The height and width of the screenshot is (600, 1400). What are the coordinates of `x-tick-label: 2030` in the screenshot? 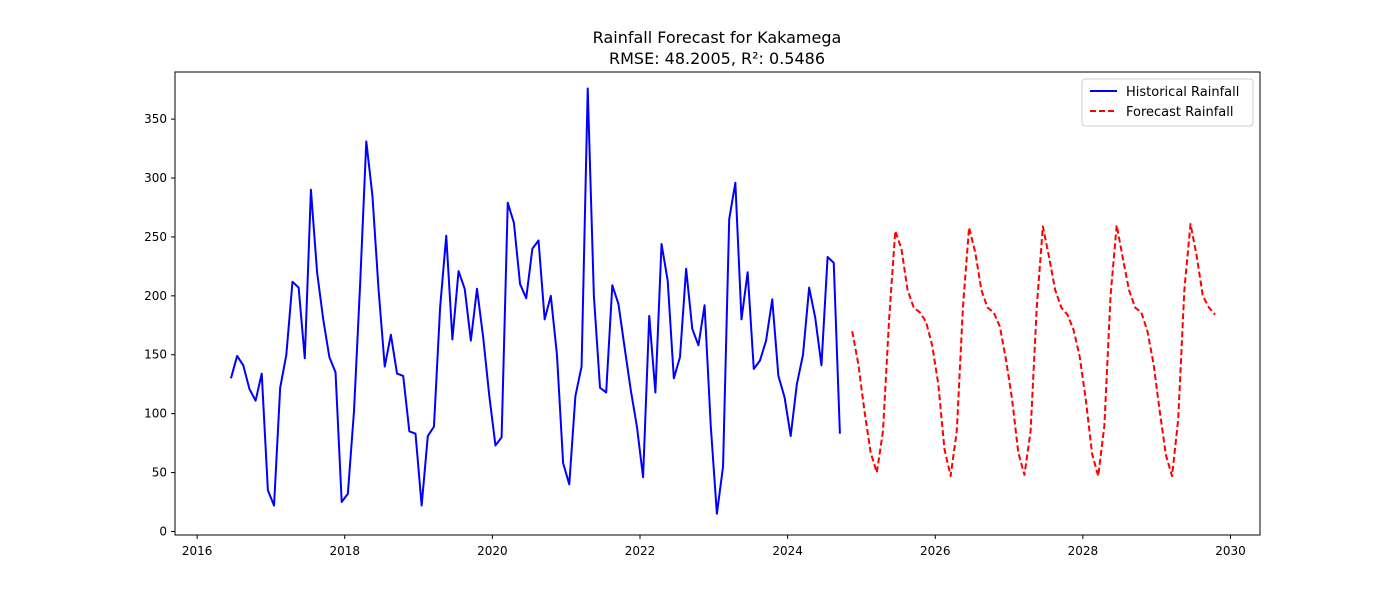 It's located at (1230, 551).